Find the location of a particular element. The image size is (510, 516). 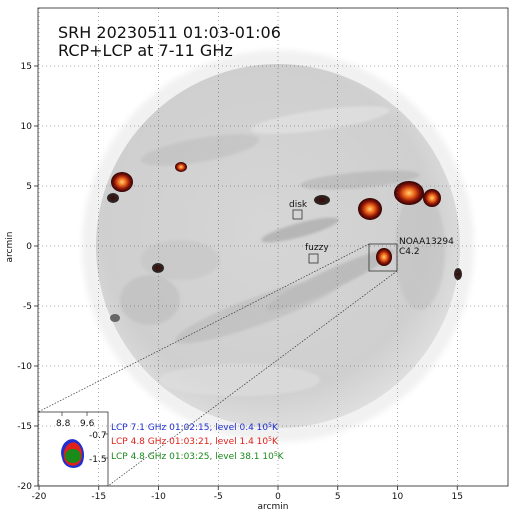

inset-y-tick-2: -1.5 is located at coordinates (98, 460).